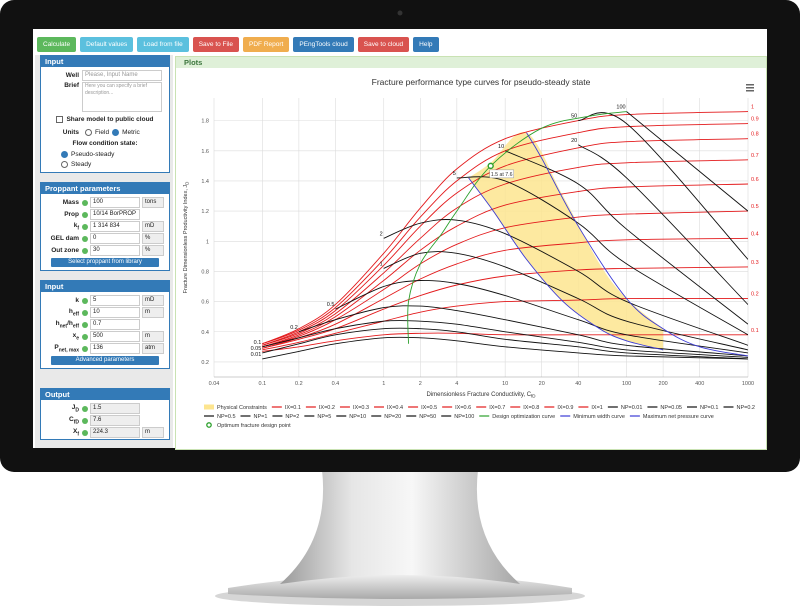 The height and width of the screenshot is (610, 800). What do you see at coordinates (71, 85) in the screenshot?
I see `field-label: Brief` at bounding box center [71, 85].